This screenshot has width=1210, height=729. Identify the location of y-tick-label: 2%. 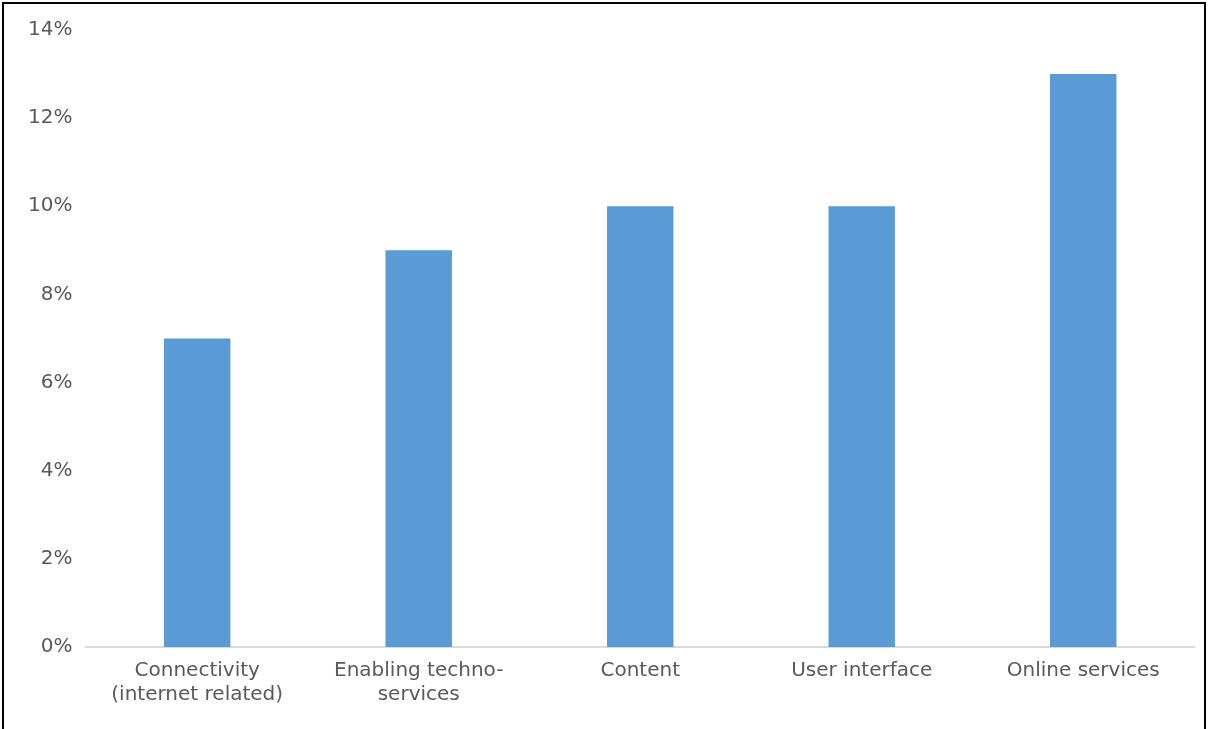
(56, 557).